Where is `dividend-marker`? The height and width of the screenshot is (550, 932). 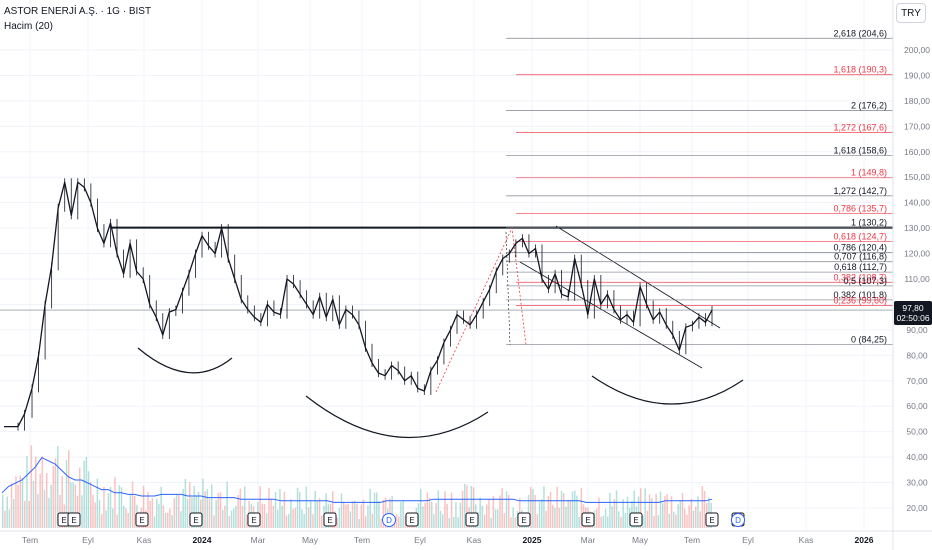
dividend-marker is located at coordinates (389, 520).